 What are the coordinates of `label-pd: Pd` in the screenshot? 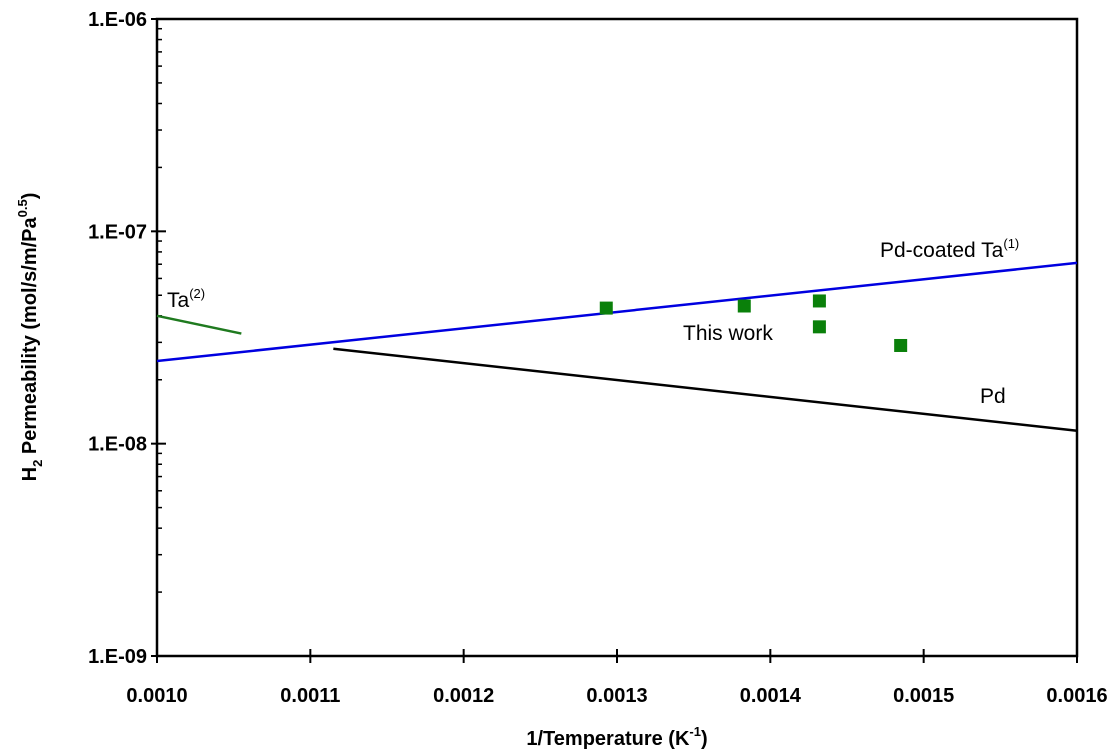 It's located at (993, 396).